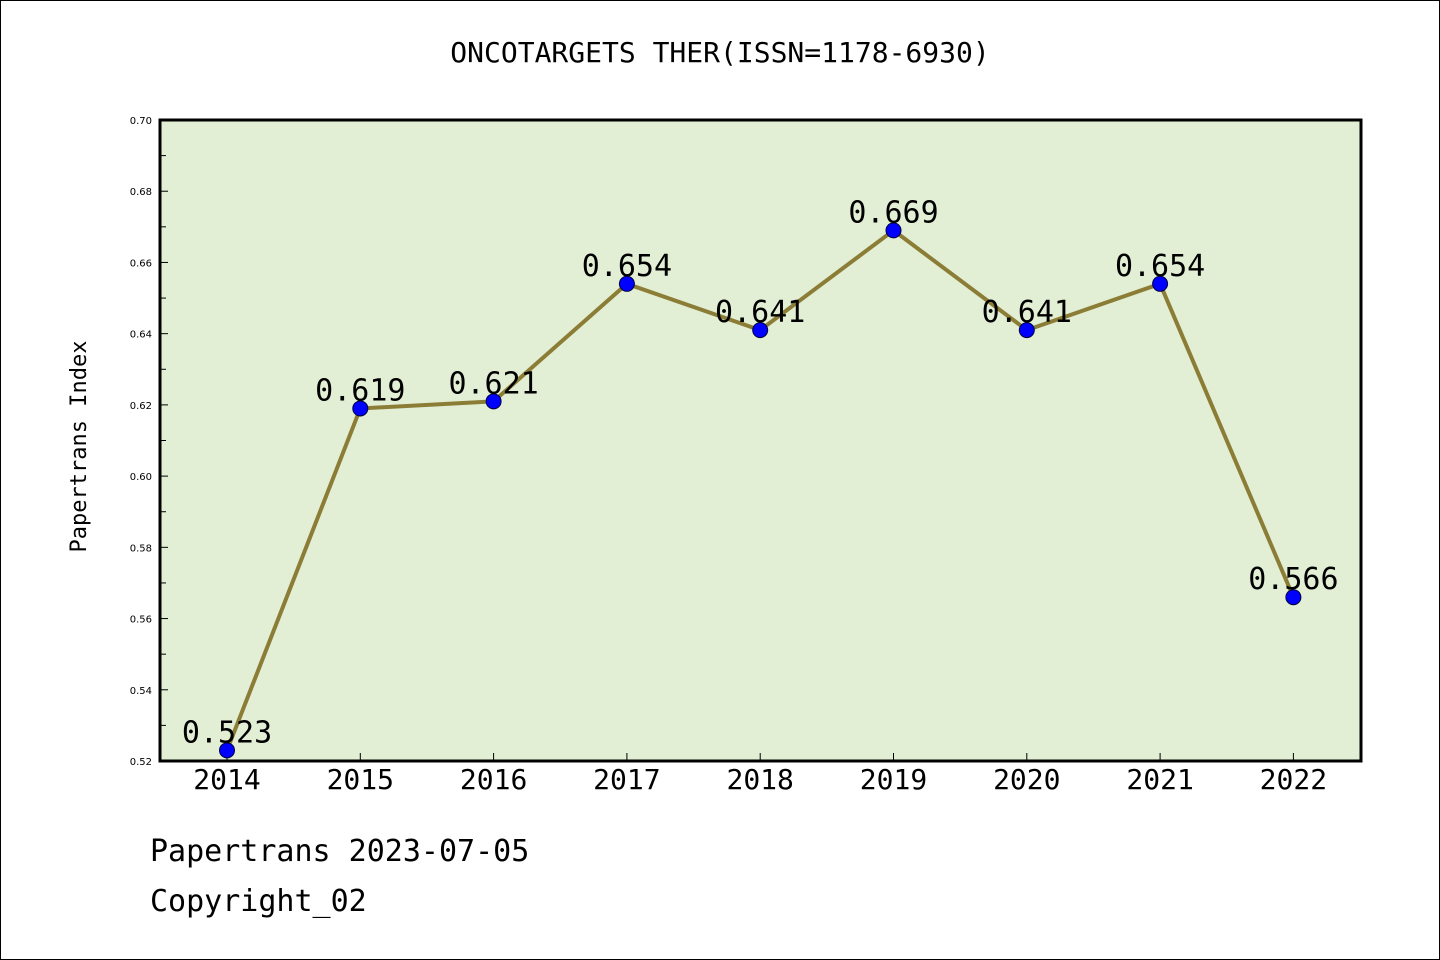 Image resolution: width=1440 pixels, height=960 pixels. I want to click on data-label: 0.523, so click(227, 732).